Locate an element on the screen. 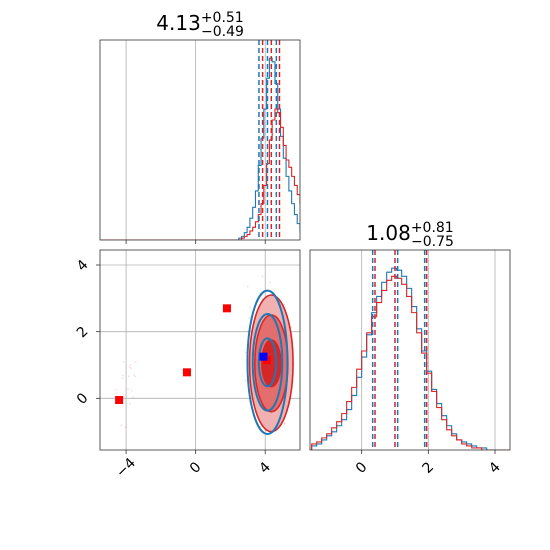 Image resolution: width=550 pixels, height=550 pixels. title-bottom-right: 1.08+0.81 is located at coordinates (409, 232).